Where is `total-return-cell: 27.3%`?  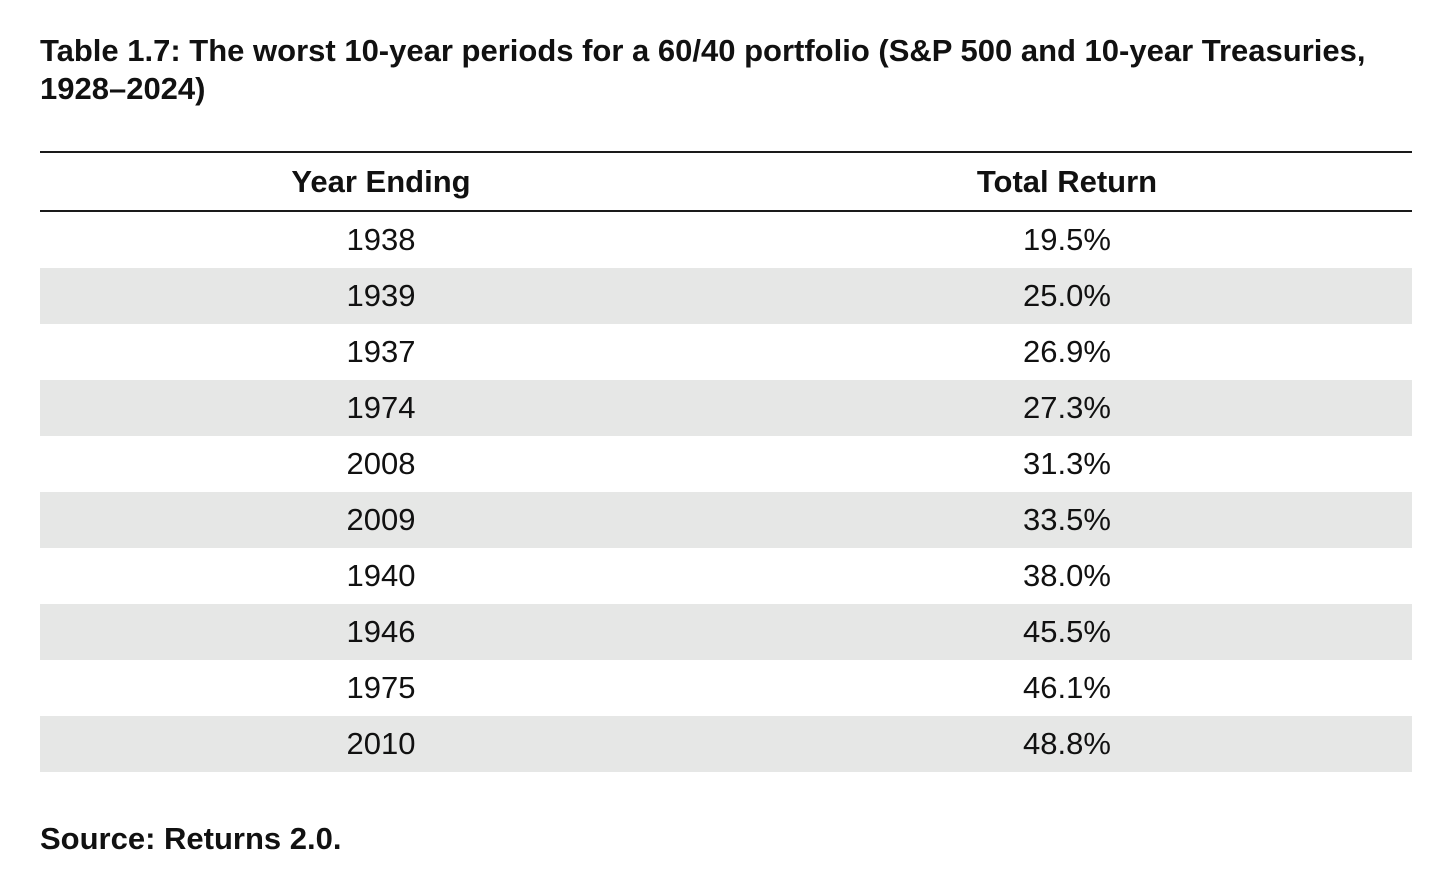 total-return-cell: 27.3% is located at coordinates (1067, 408).